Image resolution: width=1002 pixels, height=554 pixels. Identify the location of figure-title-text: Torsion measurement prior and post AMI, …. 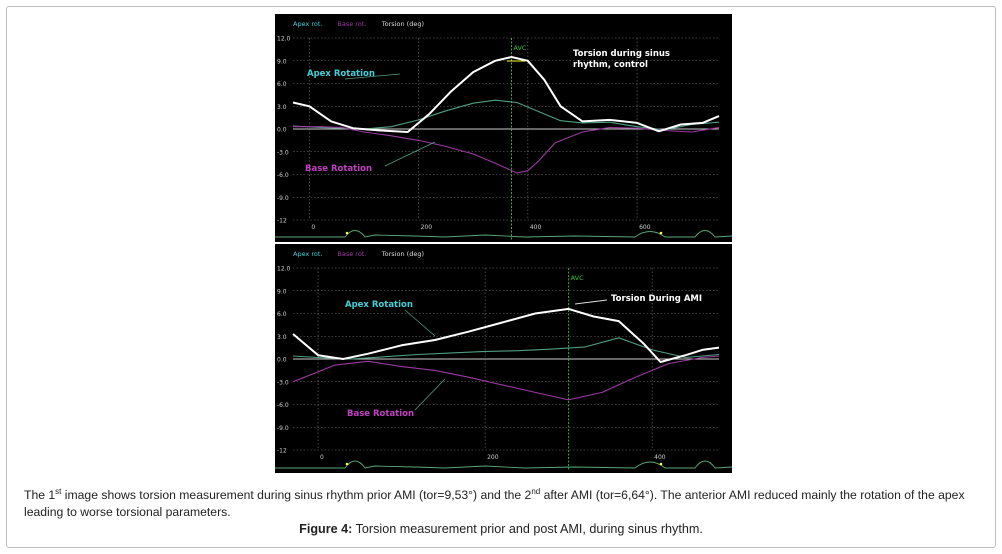
(527, 529).